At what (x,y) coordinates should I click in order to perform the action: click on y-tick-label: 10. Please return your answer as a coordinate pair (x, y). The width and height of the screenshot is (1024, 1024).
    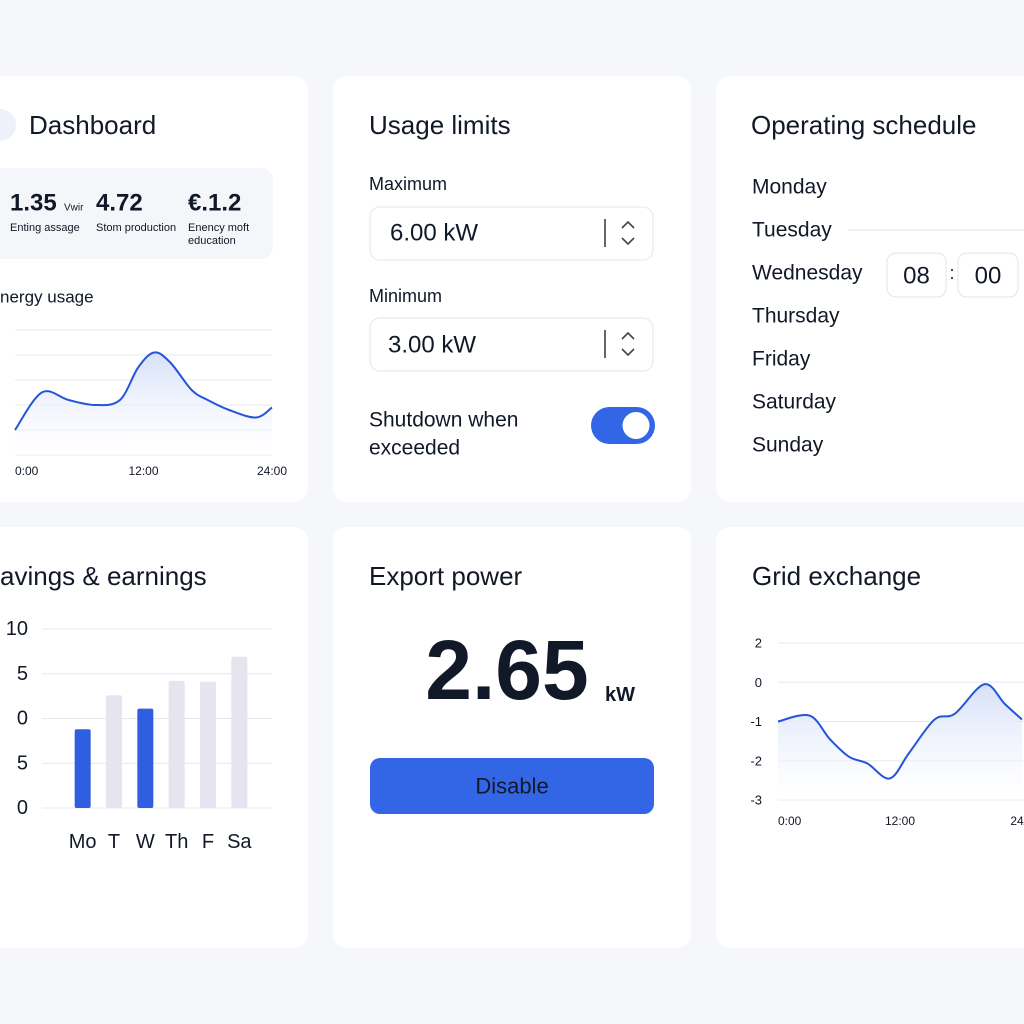
    Looking at the image, I should click on (17, 629).